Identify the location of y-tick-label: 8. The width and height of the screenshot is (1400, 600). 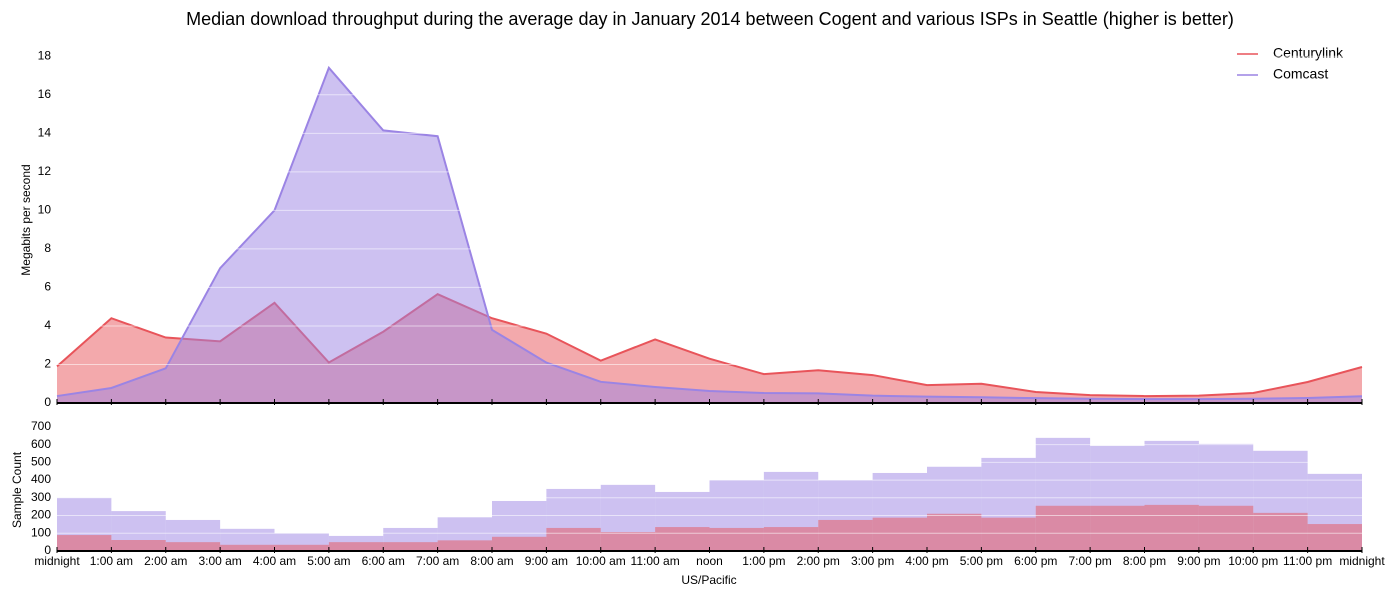
(47, 248).